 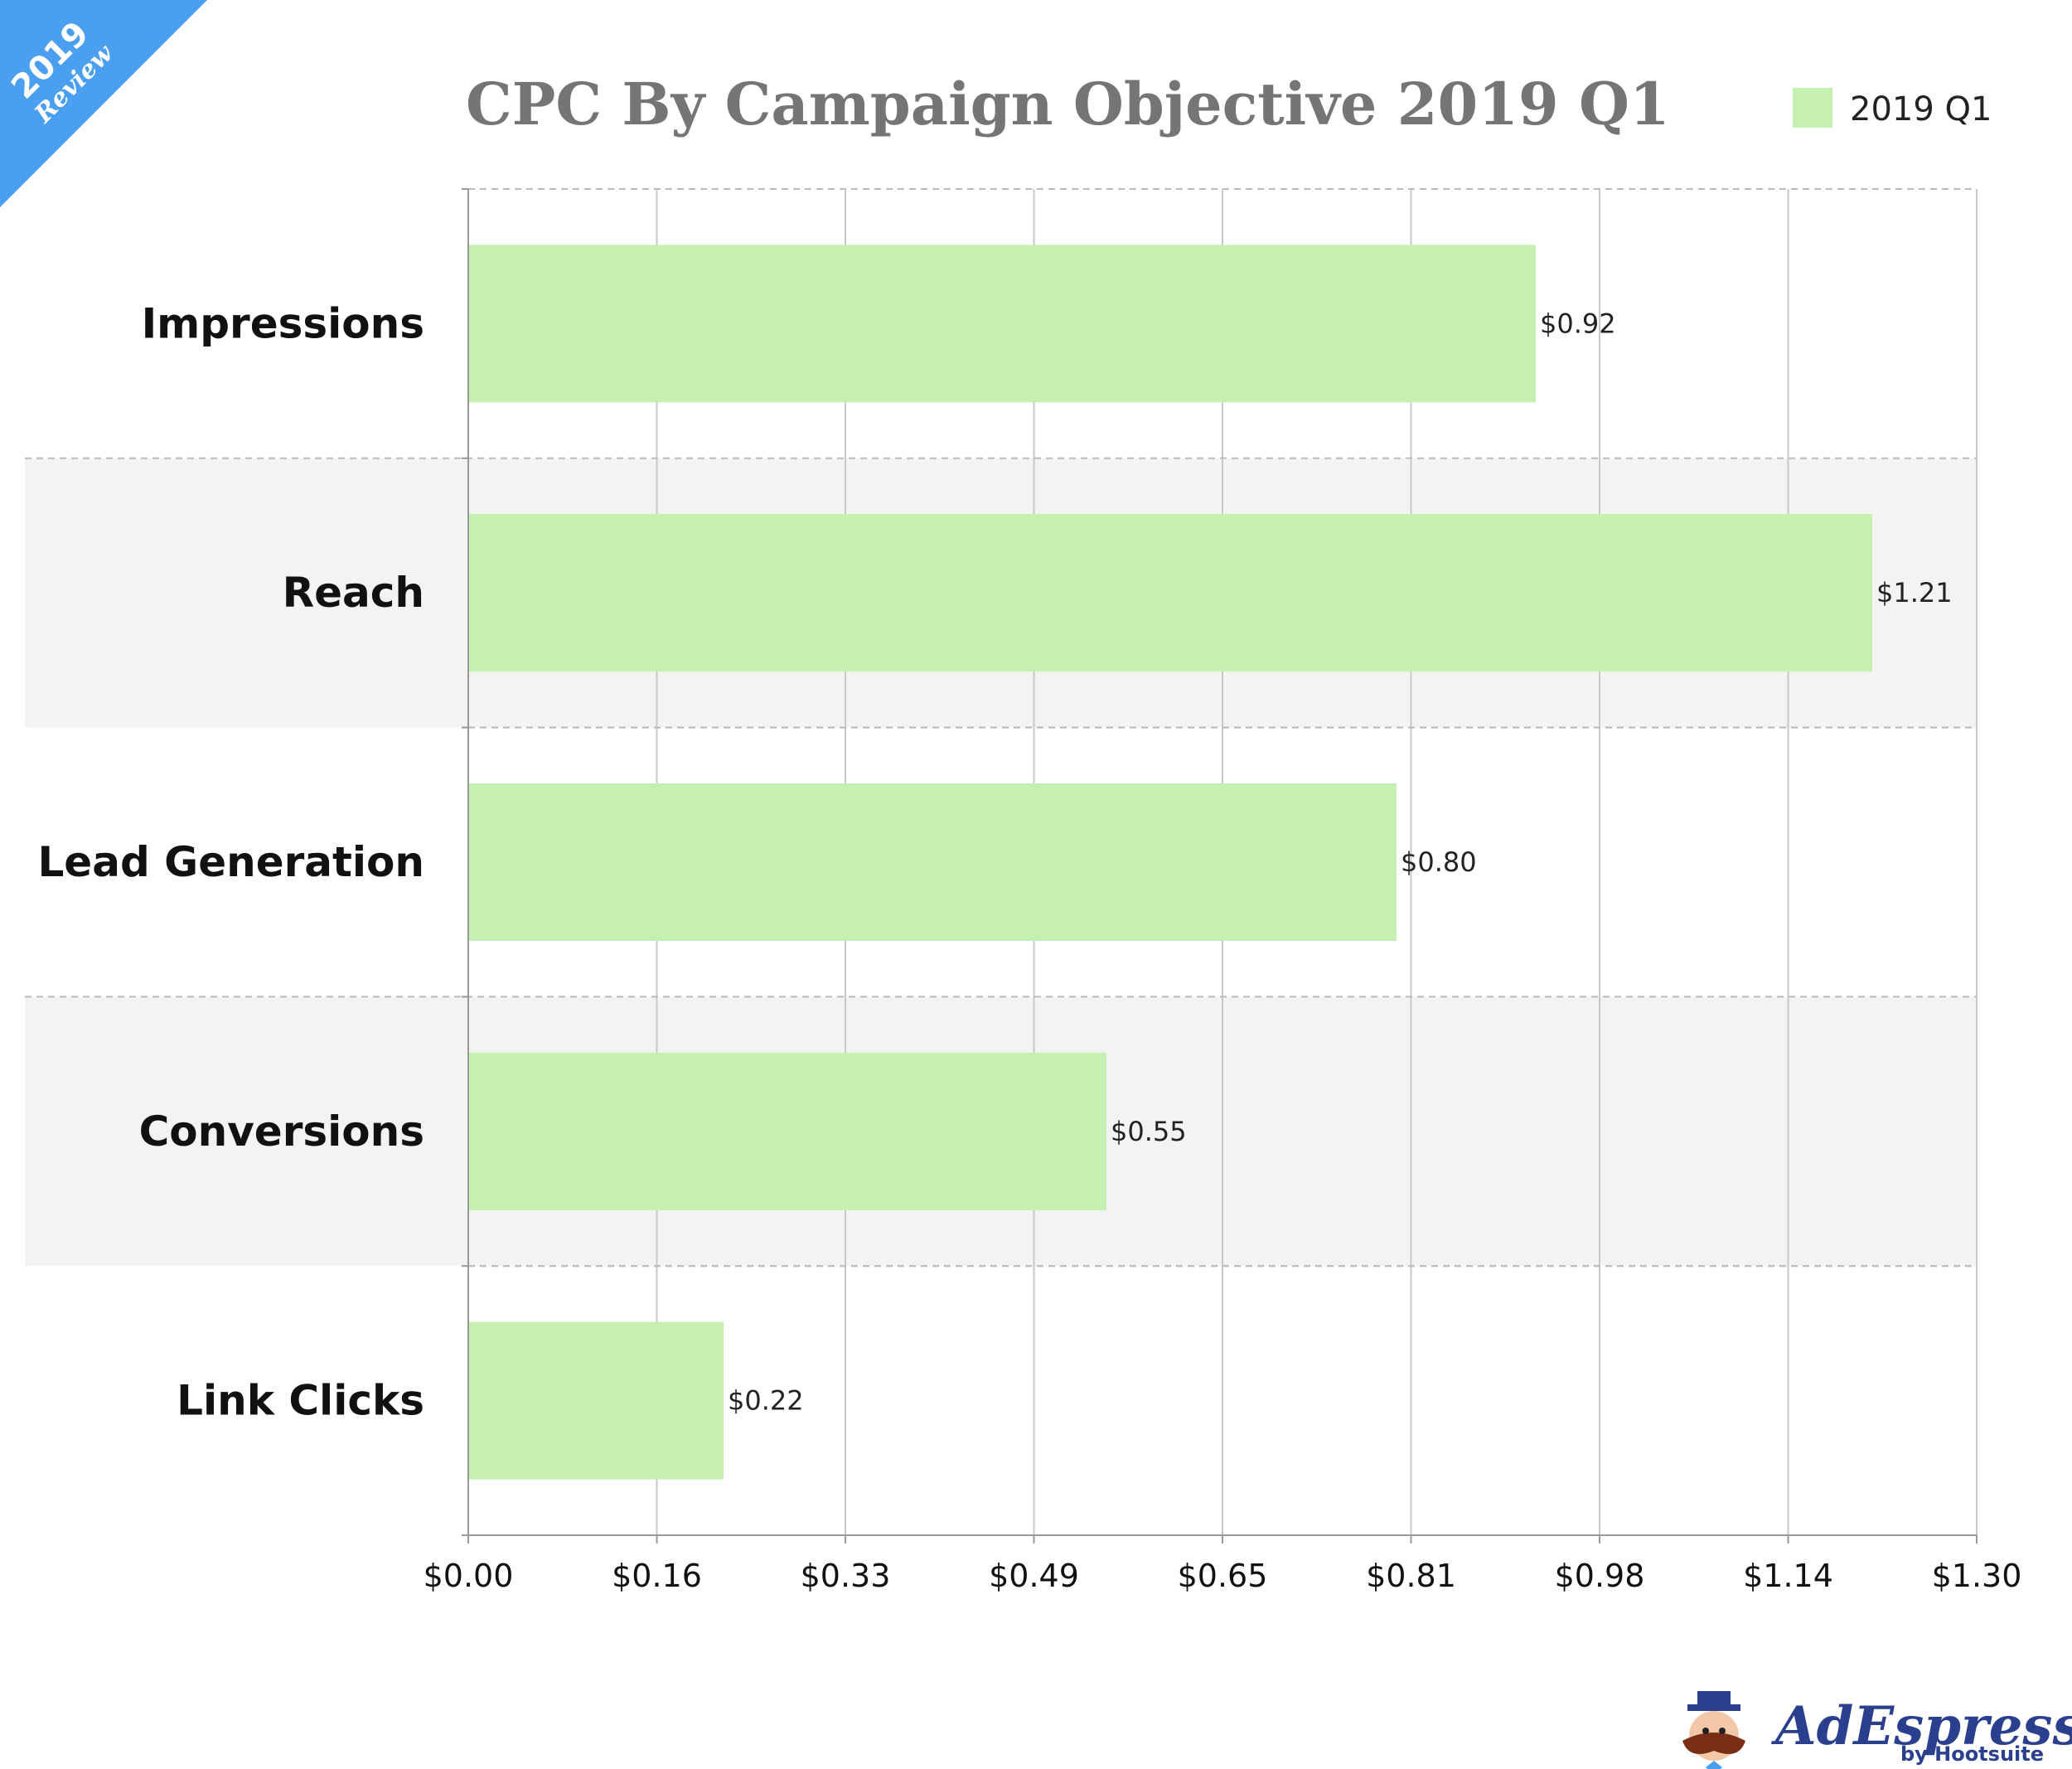 I want to click on category-label: Lead Generation, so click(x=230, y=862).